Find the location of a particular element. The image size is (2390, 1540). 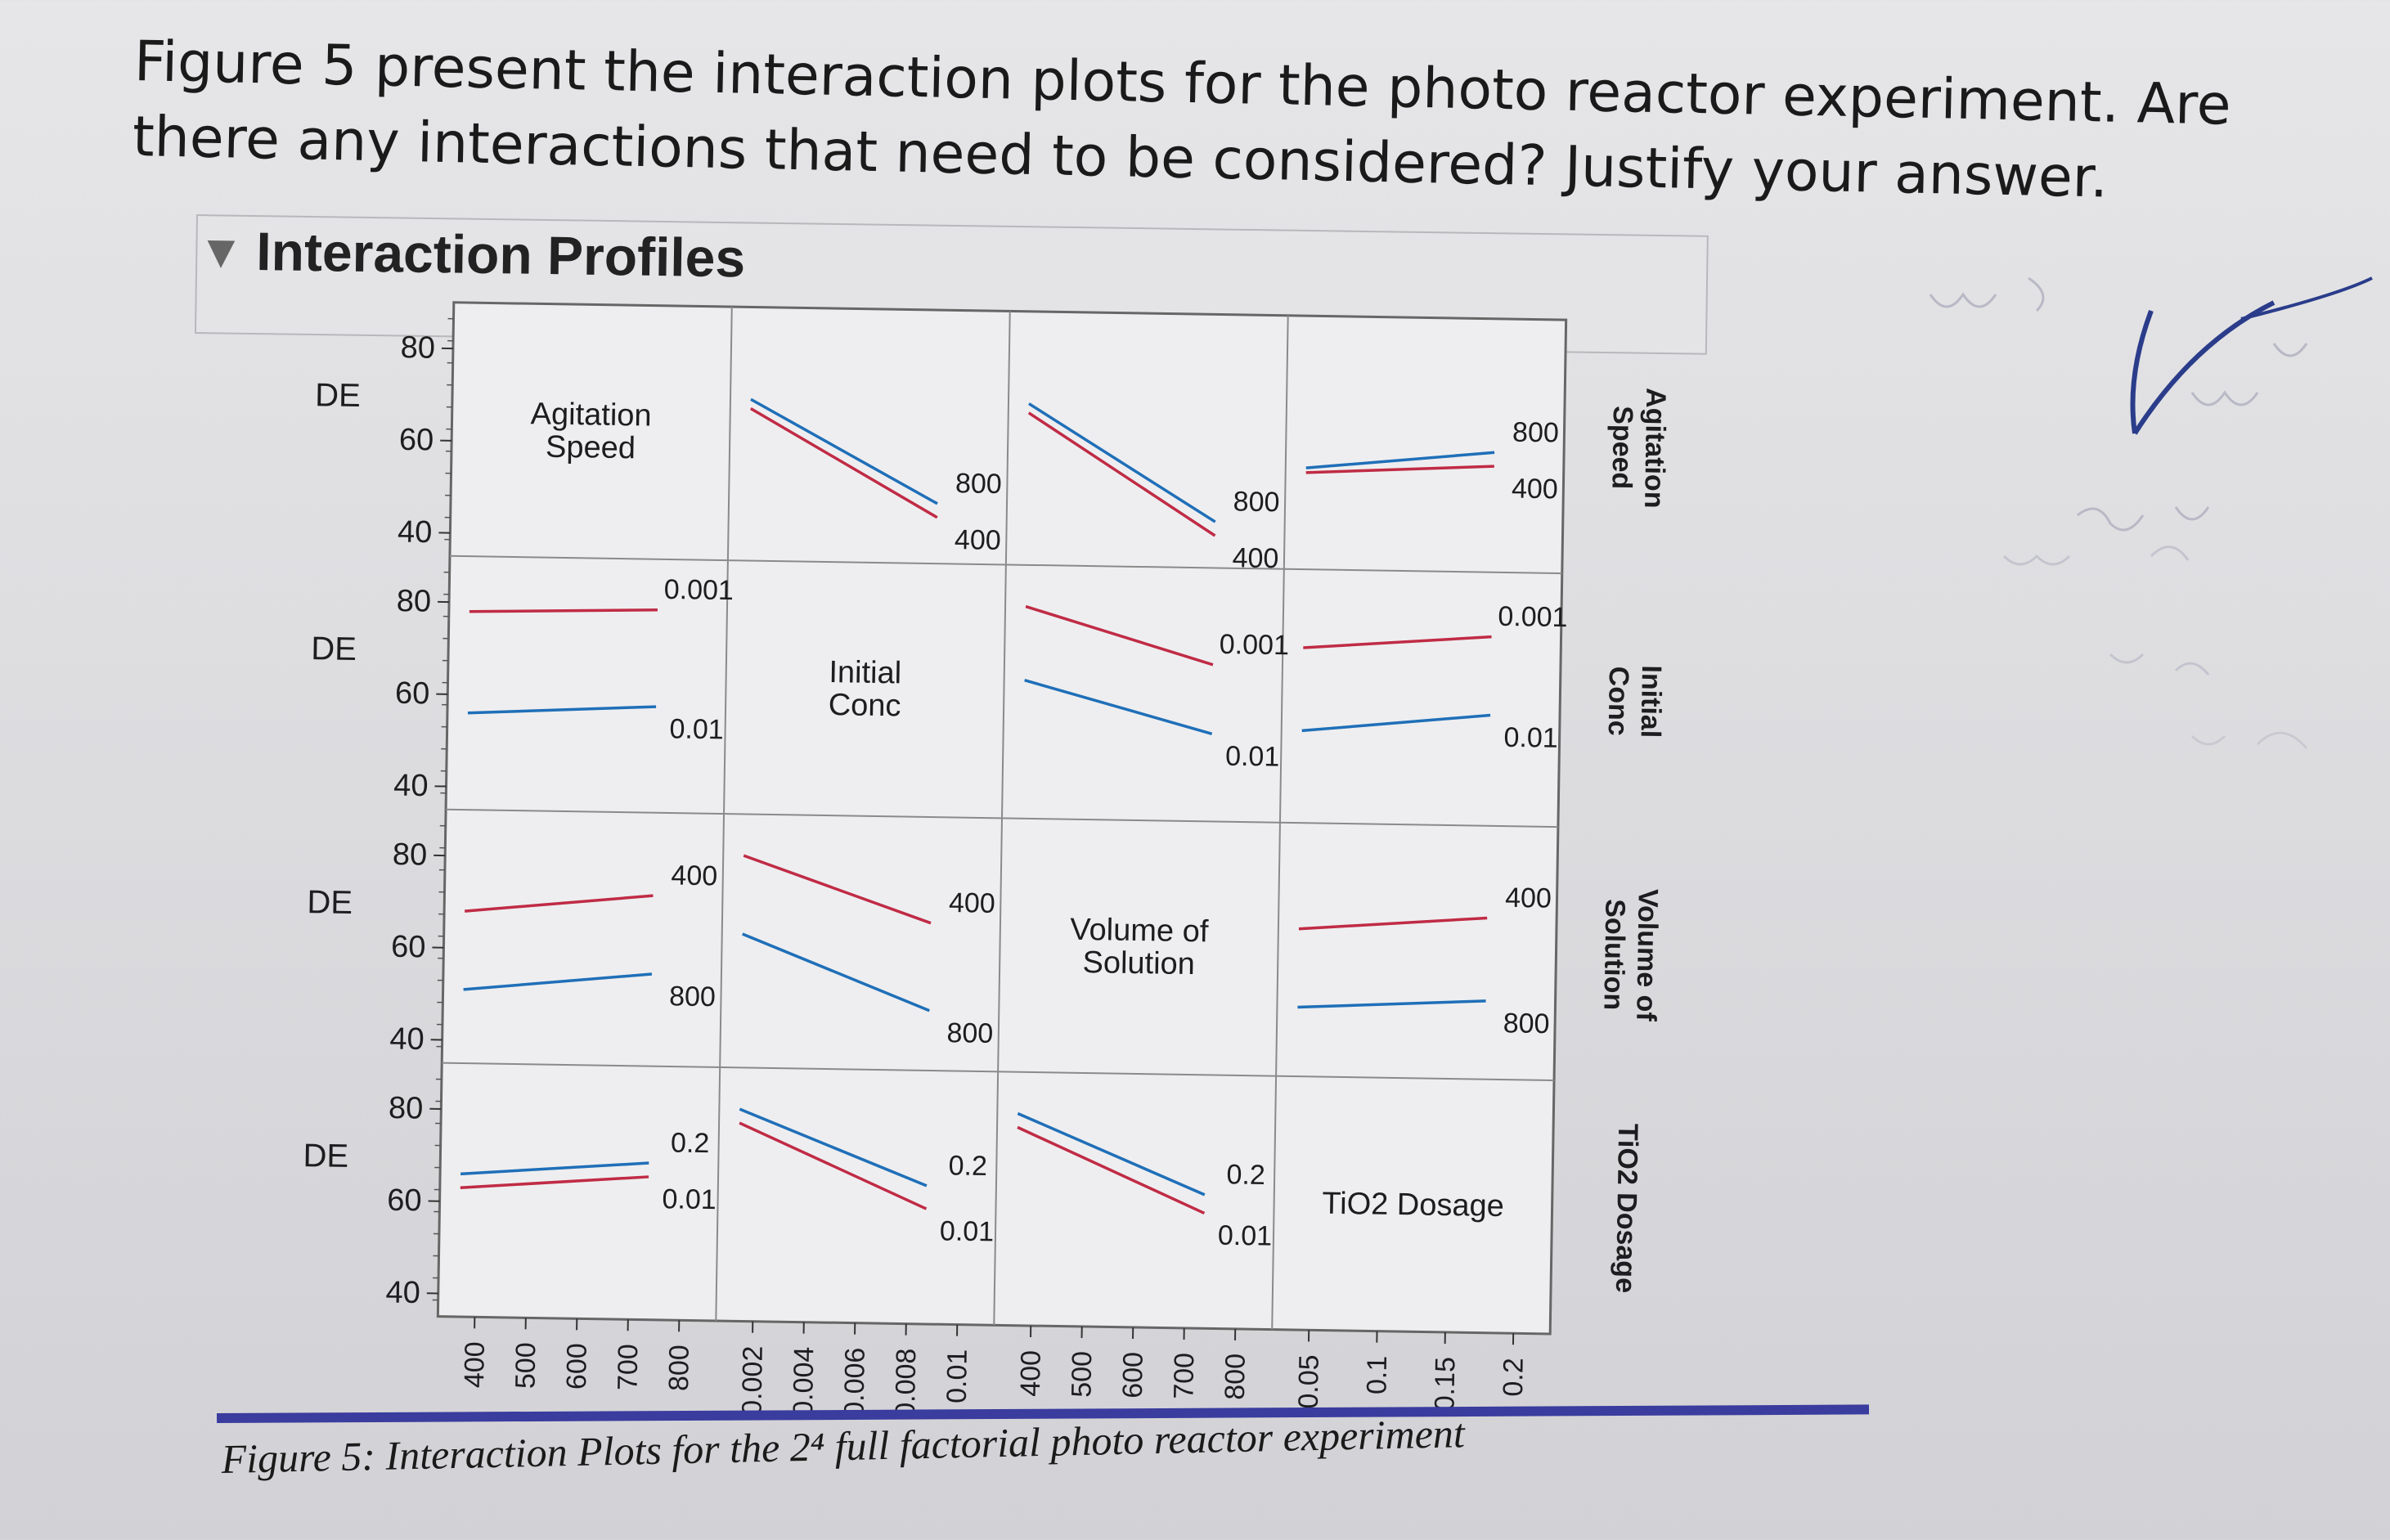

diagonal-factor-label: Conc is located at coordinates (864, 705).